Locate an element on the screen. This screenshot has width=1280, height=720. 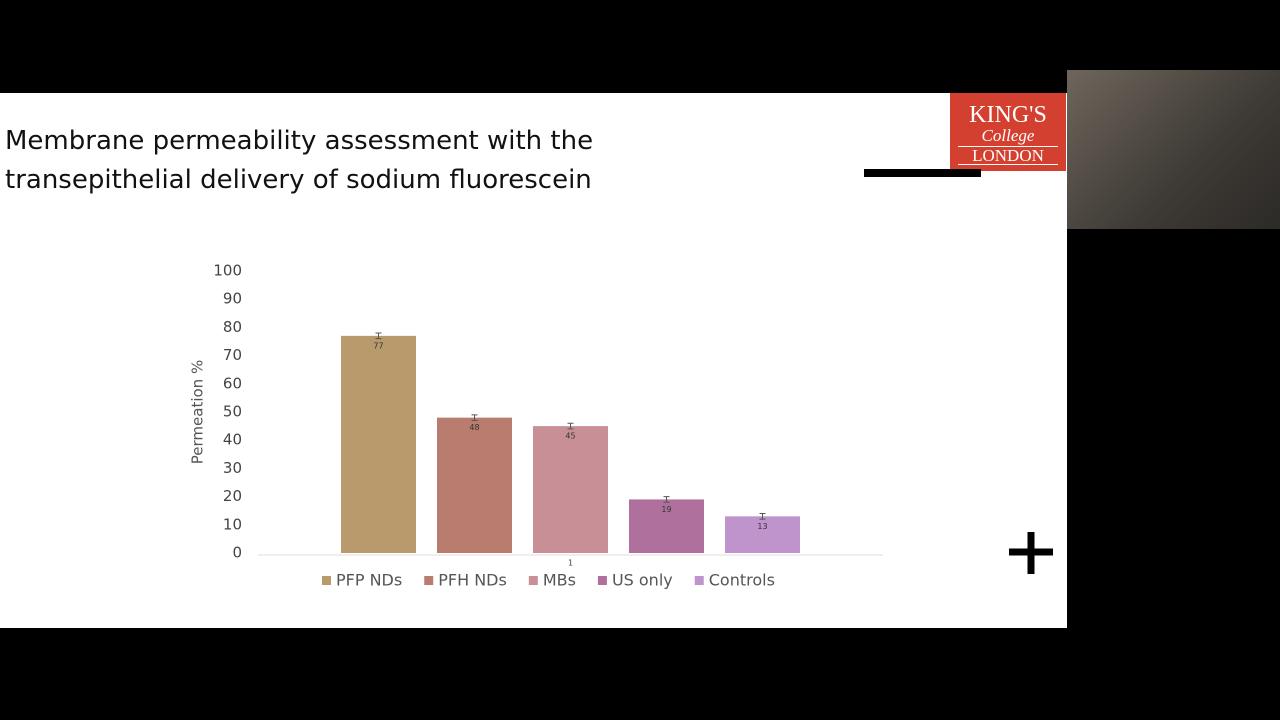
data-label: 13 is located at coordinates (762, 526).